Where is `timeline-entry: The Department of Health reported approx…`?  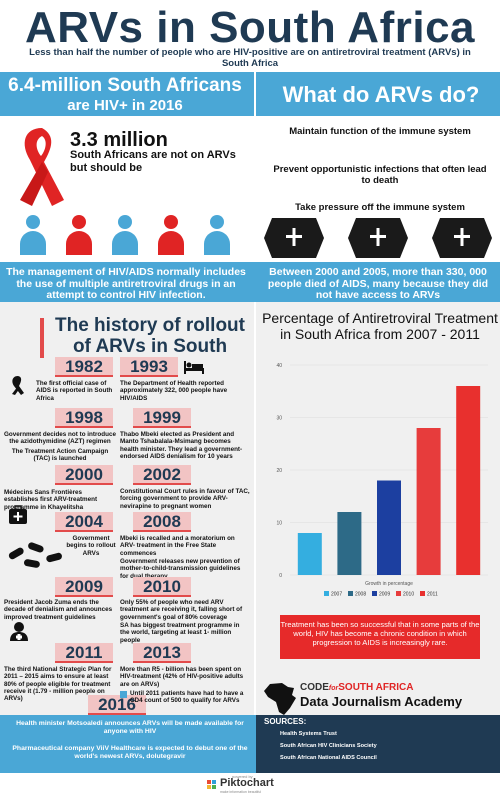
timeline-entry: The Department of Health reported approx… is located at coordinates (174, 391).